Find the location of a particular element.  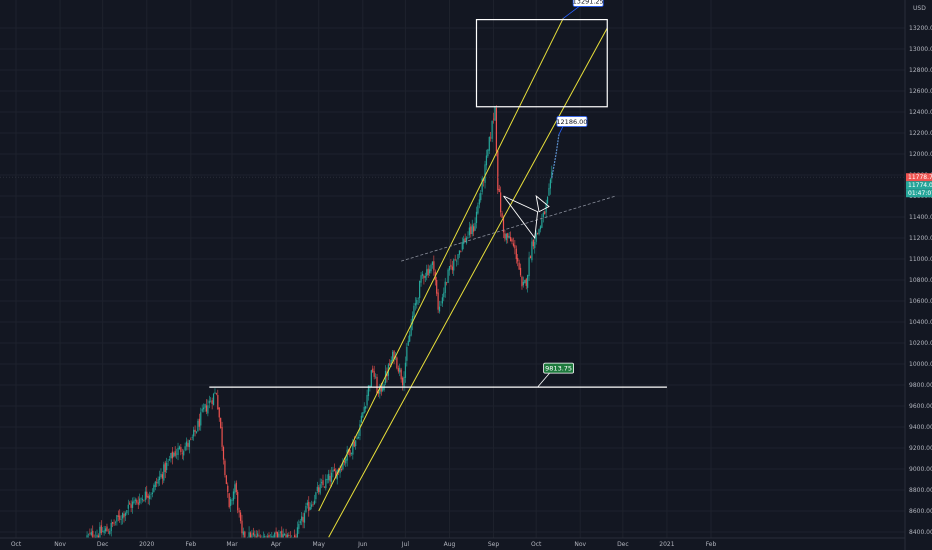

trend-line is located at coordinates (508, 228).